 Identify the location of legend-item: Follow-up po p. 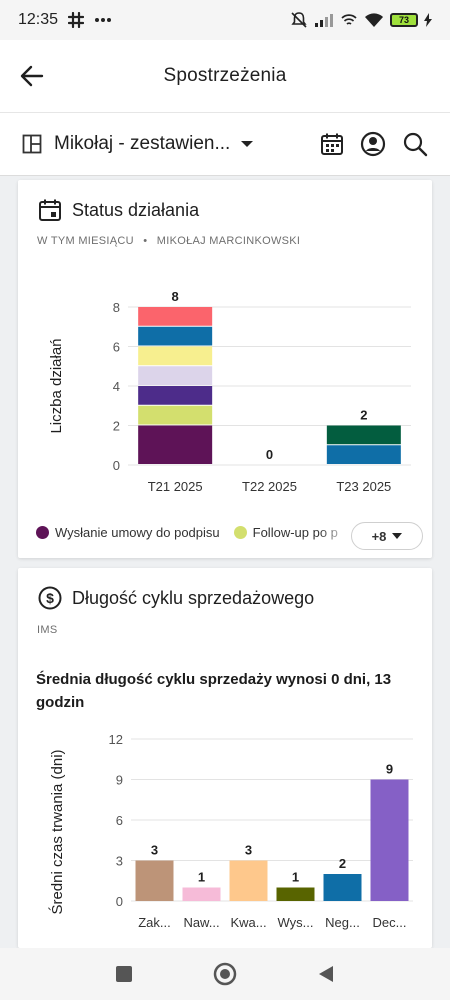
(285, 532).